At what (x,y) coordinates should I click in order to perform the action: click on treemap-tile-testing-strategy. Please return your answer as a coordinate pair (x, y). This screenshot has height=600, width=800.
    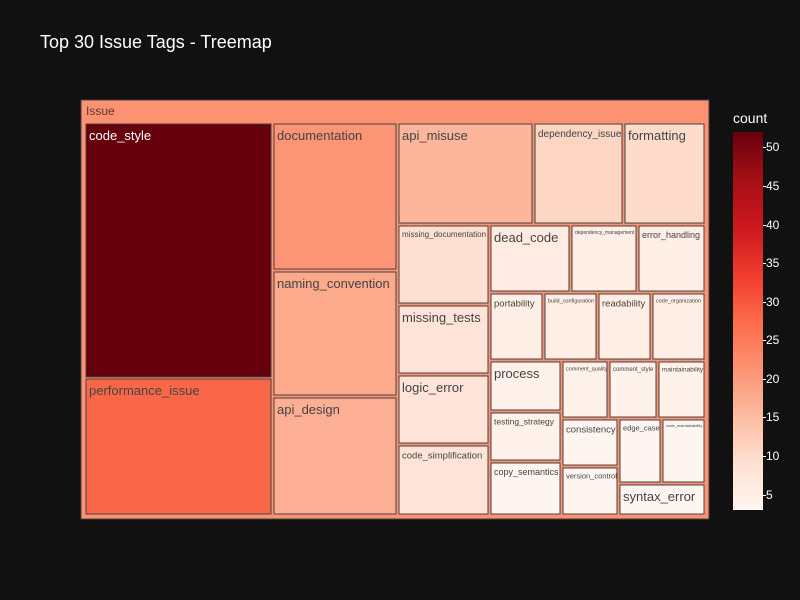
    Looking at the image, I should click on (525, 436).